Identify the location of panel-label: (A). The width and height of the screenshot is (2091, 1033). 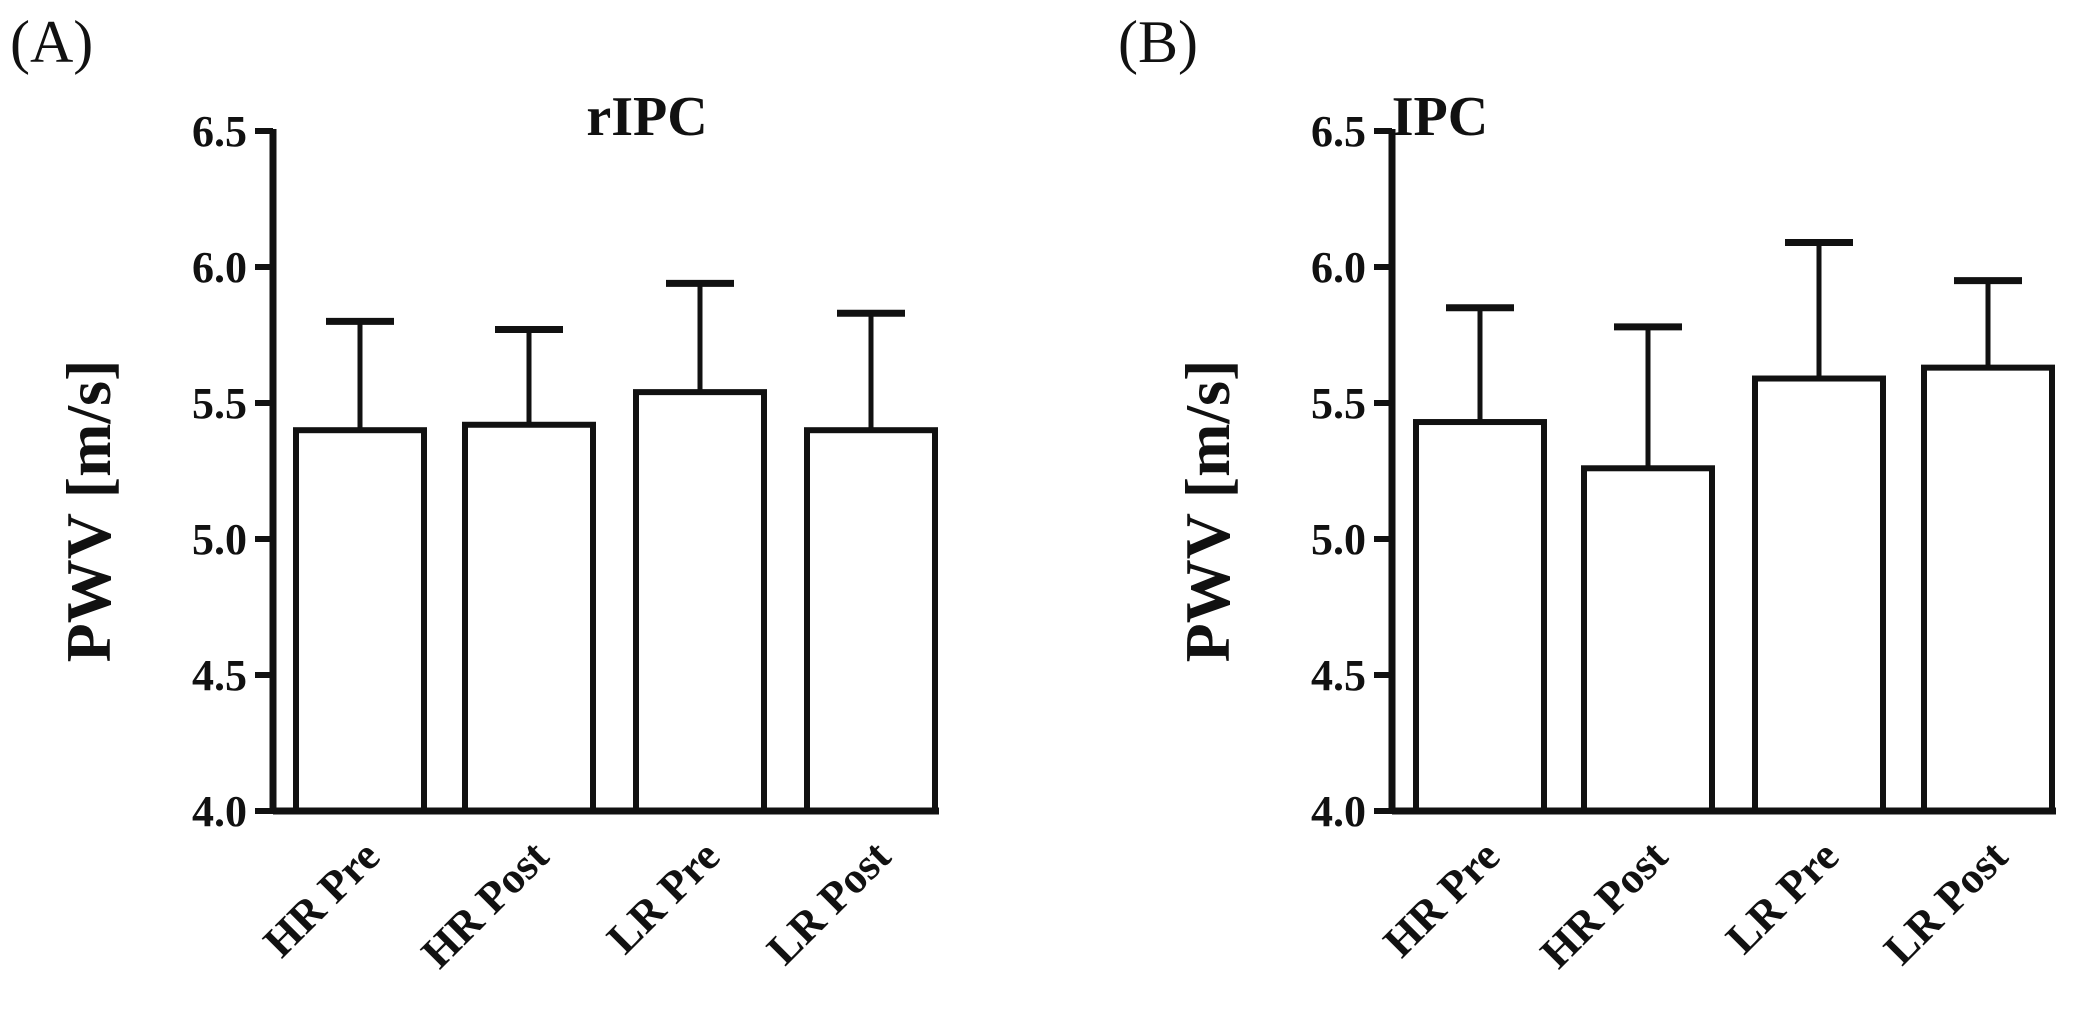
(51, 42).